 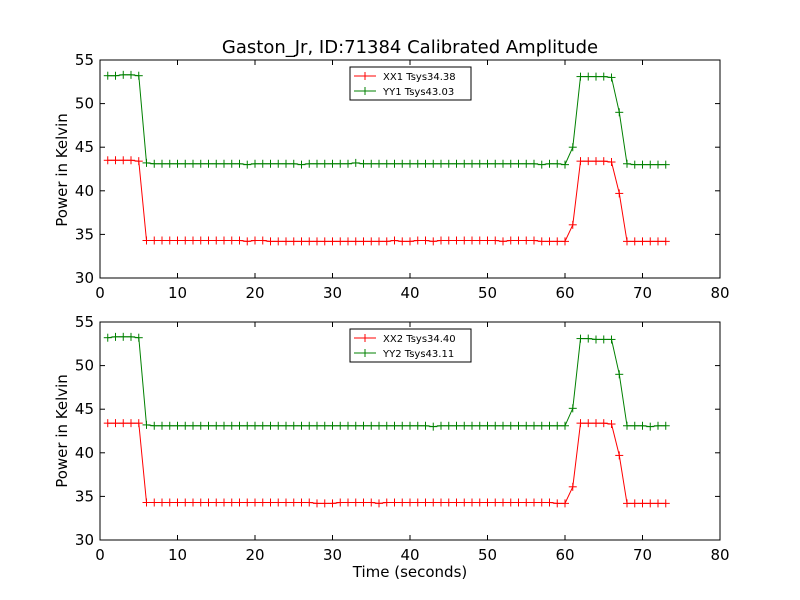 I want to click on subplot-0-x-tick-label: 70, so click(x=642, y=293).